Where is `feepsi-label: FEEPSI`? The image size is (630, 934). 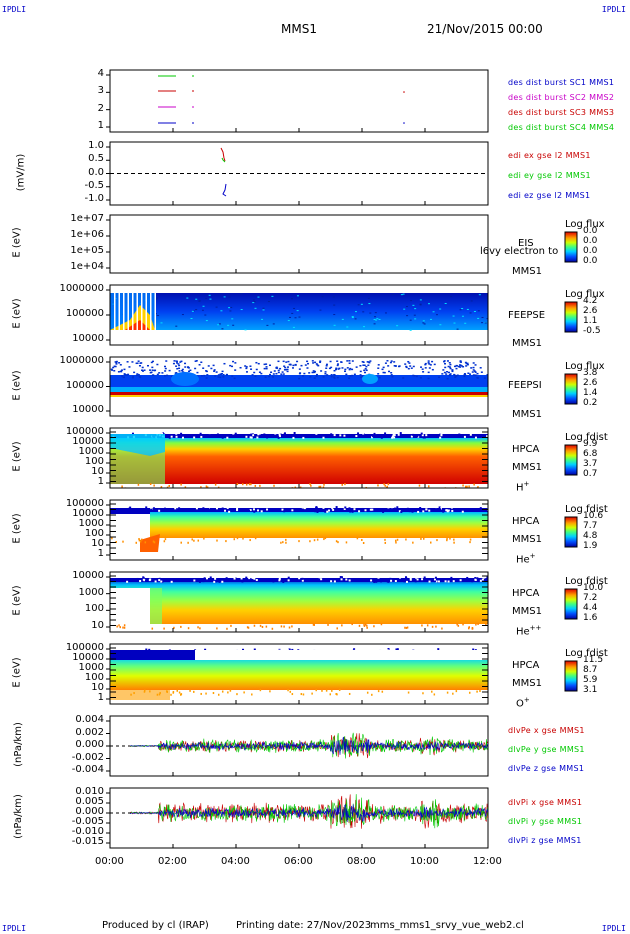
feepsi-label: FEEPSI is located at coordinates (525, 385).